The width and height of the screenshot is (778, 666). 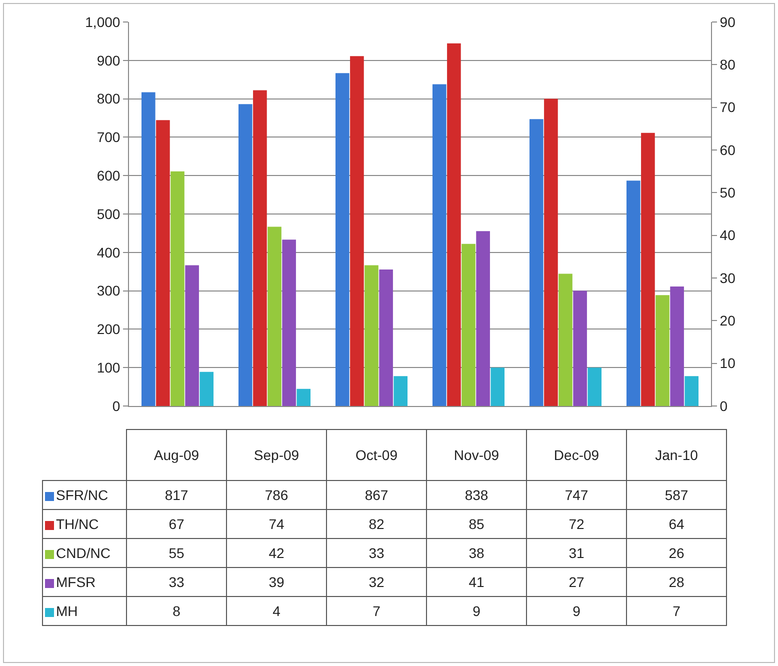 I want to click on data-label: 4, so click(x=276, y=611).